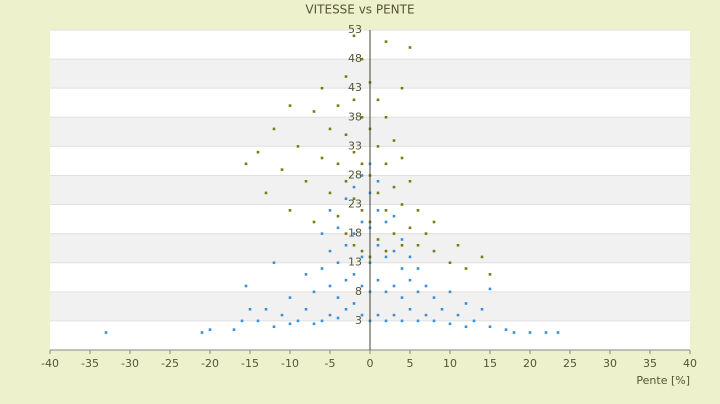 Image resolution: width=720 pixels, height=404 pixels. Describe the element at coordinates (610, 363) in the screenshot. I see `x-tick-label: 30` at that location.